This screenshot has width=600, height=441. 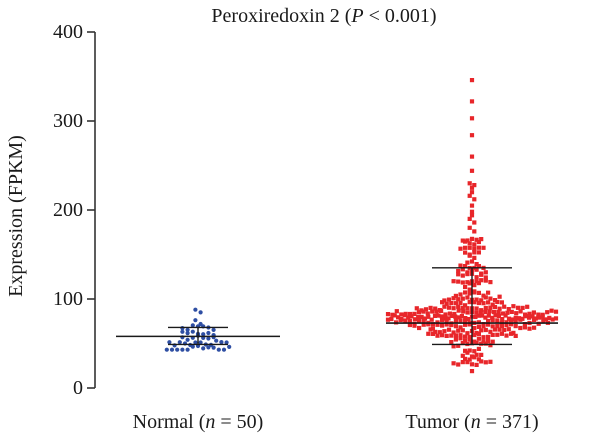 What do you see at coordinates (337, 306) in the screenshot?
I see `error-bars` at bounding box center [337, 306].